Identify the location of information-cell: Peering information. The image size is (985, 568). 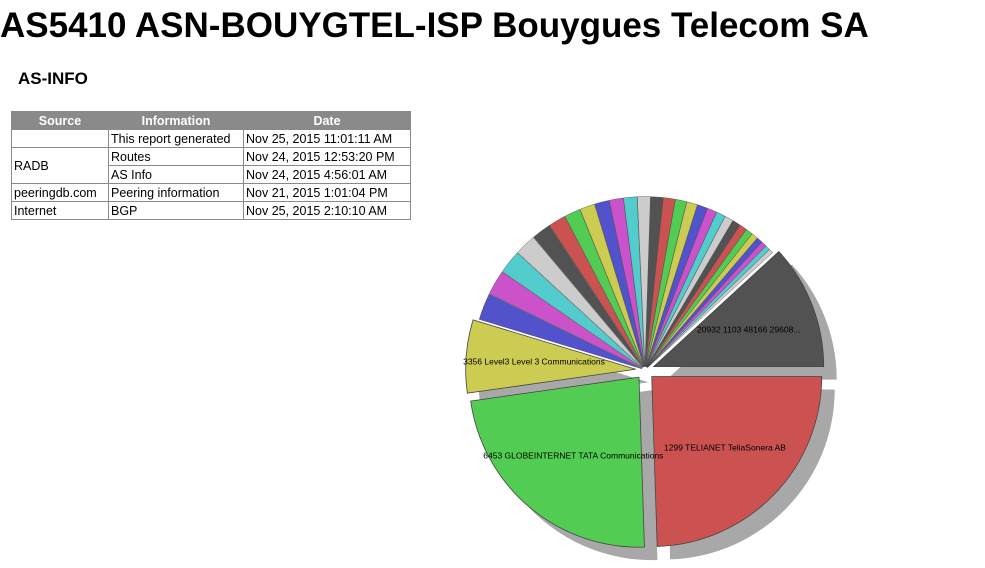
(176, 192).